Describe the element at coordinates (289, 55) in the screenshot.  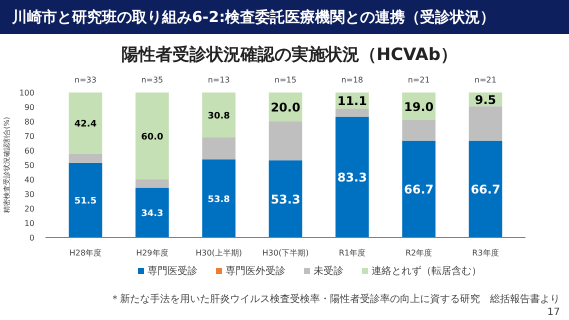
I see `chart-subtitle: 陽性者受診状況確認の実施状況（HCVAb）` at that location.